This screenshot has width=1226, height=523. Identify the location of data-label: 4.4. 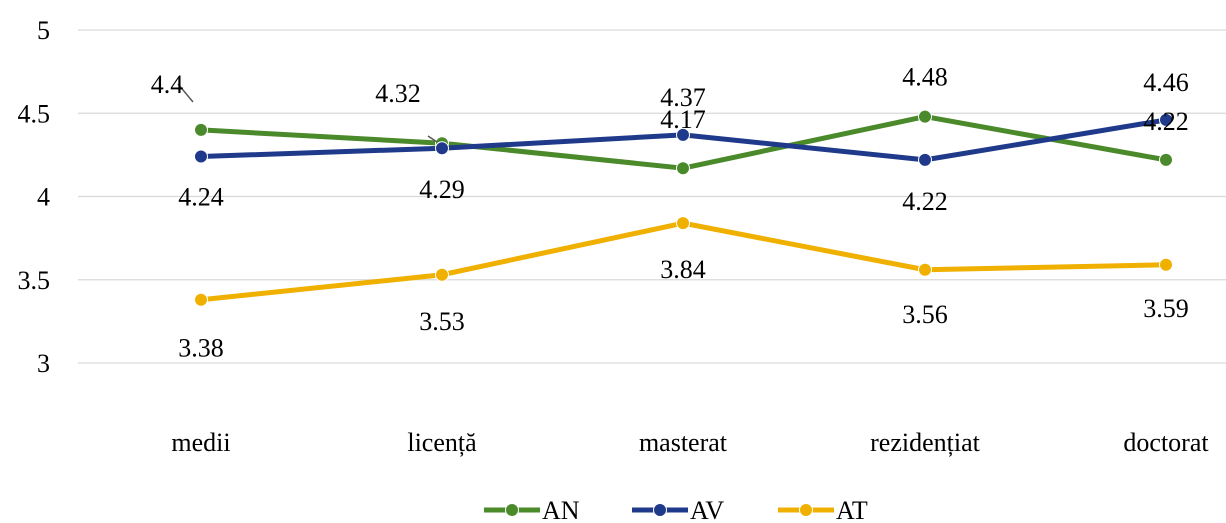
(167, 84).